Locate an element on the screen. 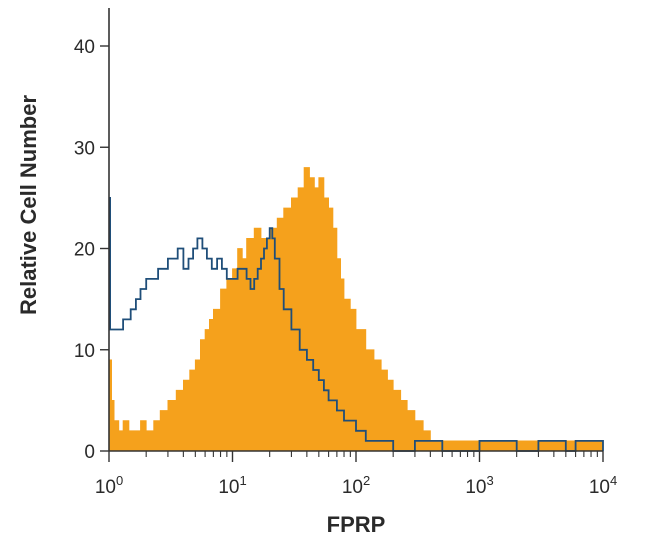 The width and height of the screenshot is (650, 551). x-tick-label: 10⁰ is located at coordinates (109, 485).